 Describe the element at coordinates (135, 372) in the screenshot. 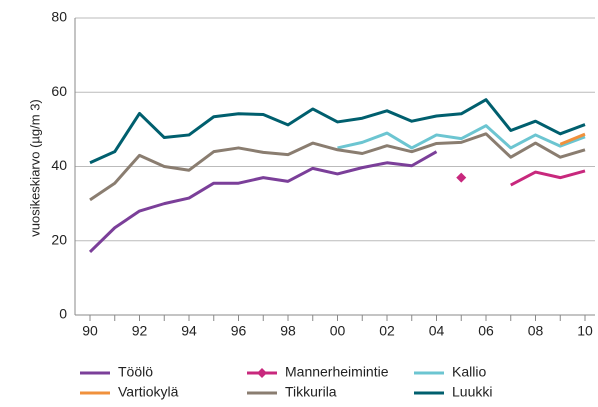

I see `legend-label: Töölö` at that location.